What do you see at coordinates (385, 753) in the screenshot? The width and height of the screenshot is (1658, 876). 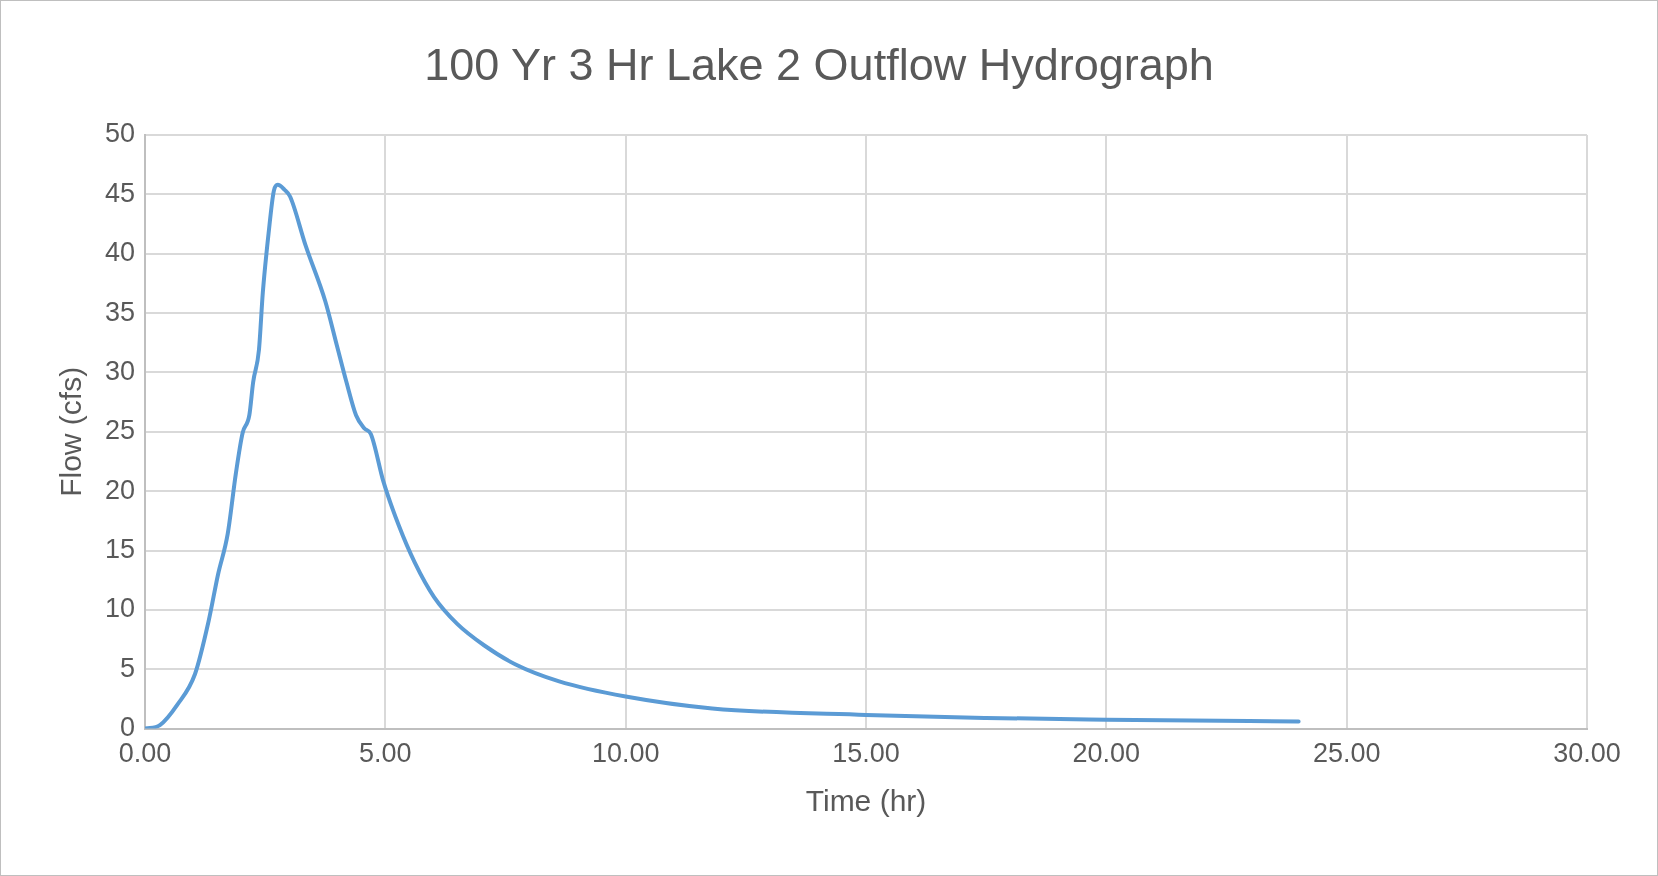 I see `x-tick-label: 5.00` at bounding box center [385, 753].